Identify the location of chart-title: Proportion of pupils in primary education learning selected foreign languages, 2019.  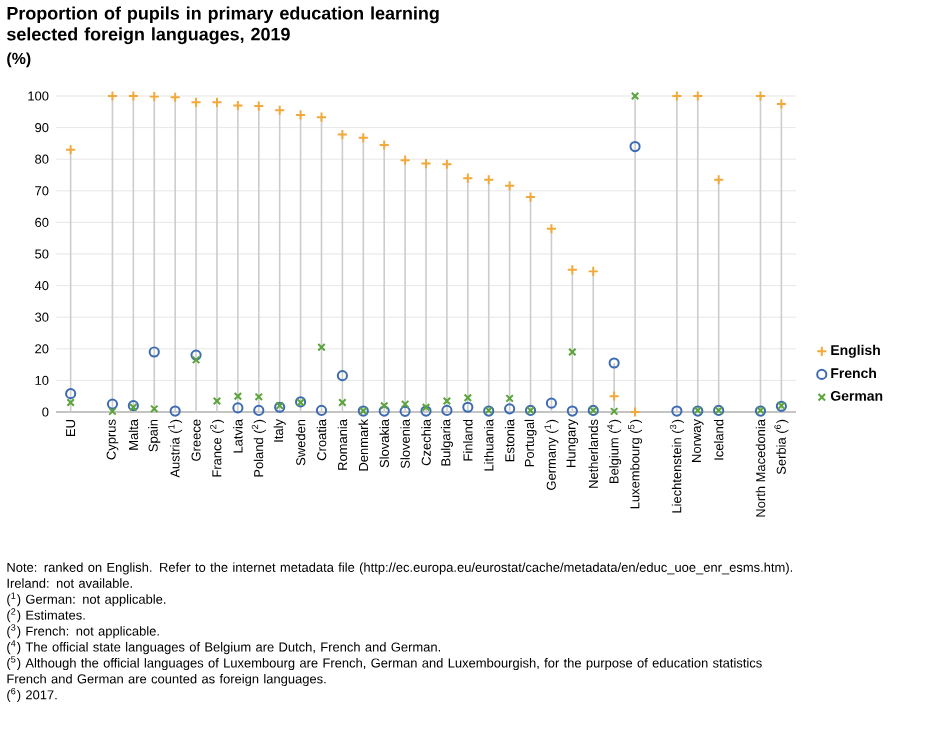
(223, 25).